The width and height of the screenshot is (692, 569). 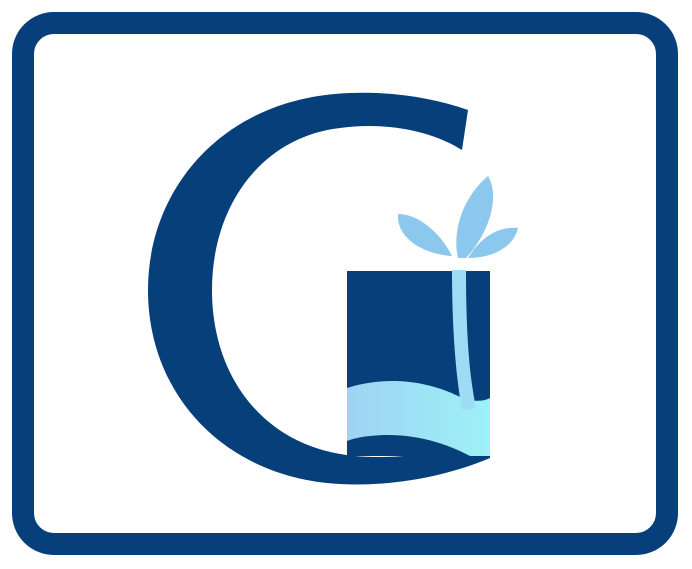 What do you see at coordinates (457, 217) in the screenshot?
I see `fountain-splash-icon` at bounding box center [457, 217].